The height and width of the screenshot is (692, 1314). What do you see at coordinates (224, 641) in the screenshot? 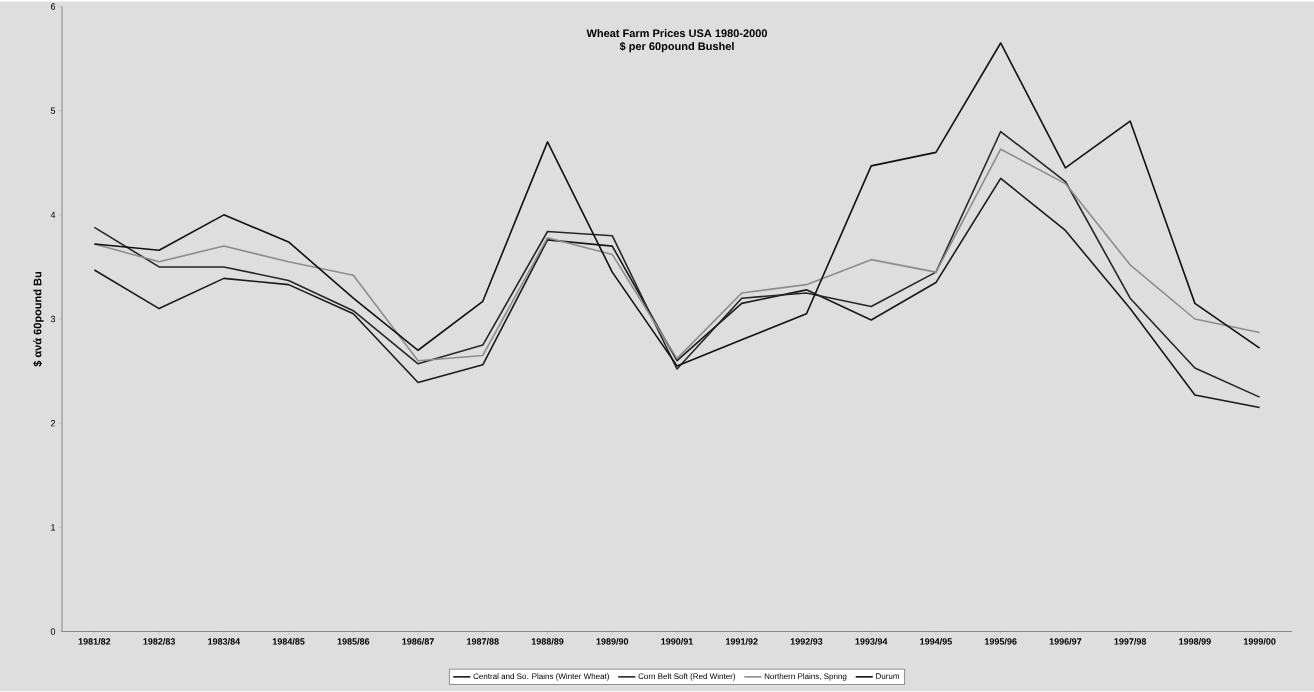
I see `x-tick-label: 1983/84` at bounding box center [224, 641].